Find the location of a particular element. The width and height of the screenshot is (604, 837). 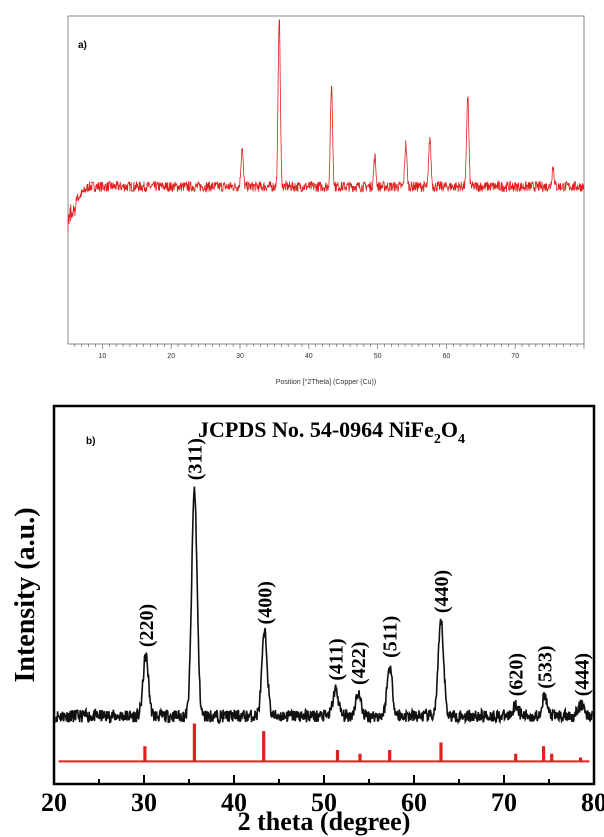

panel-b-x-tick-label: 50 is located at coordinates (324, 802).